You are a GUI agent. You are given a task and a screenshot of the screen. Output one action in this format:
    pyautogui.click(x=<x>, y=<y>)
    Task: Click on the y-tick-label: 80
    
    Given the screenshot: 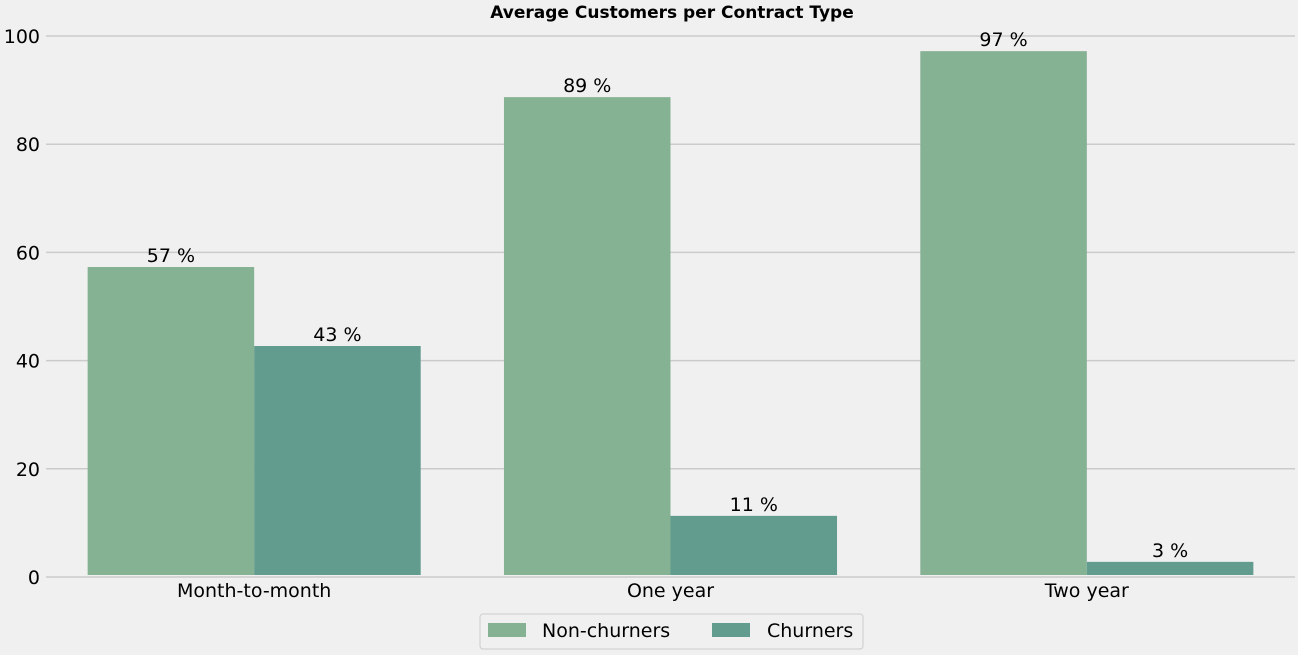 What is the action you would take?
    pyautogui.click(x=28, y=145)
    